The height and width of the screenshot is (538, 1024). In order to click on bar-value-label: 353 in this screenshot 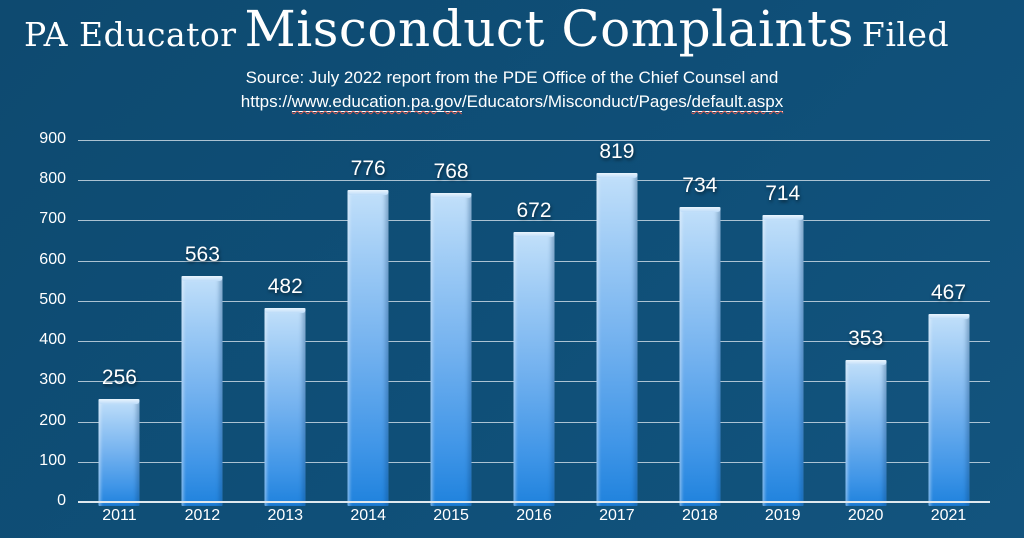, I will do `click(866, 338)`.